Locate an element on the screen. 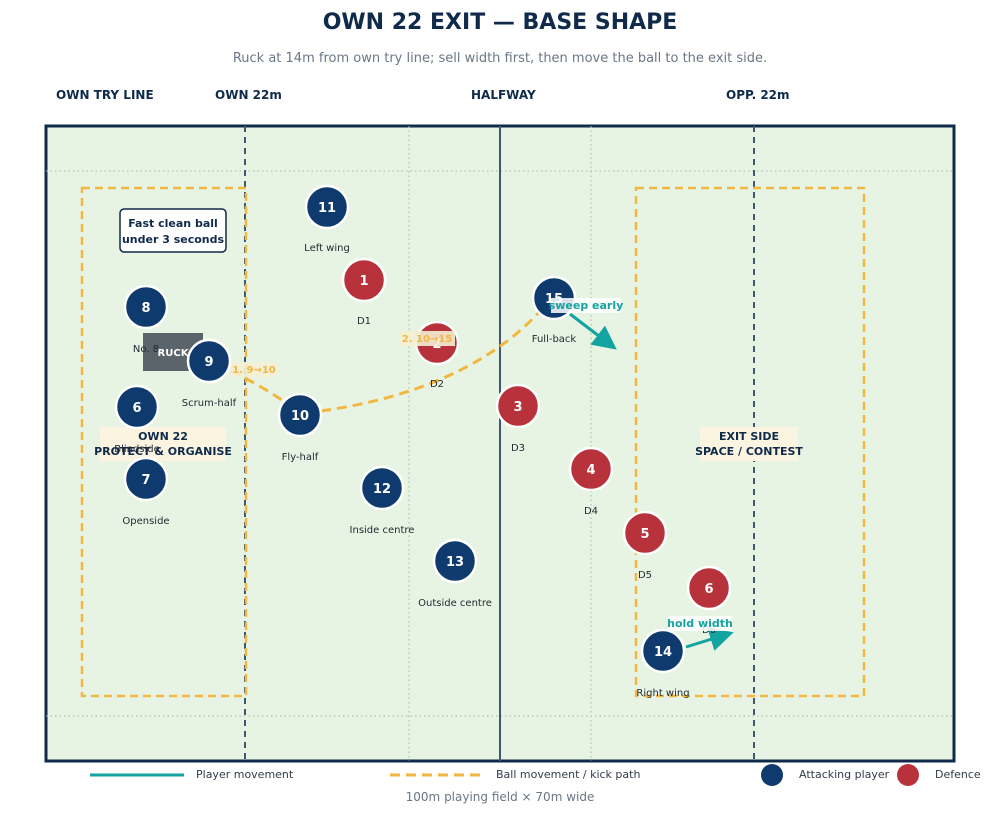  own-22-zone-label-bg is located at coordinates (163, 444).